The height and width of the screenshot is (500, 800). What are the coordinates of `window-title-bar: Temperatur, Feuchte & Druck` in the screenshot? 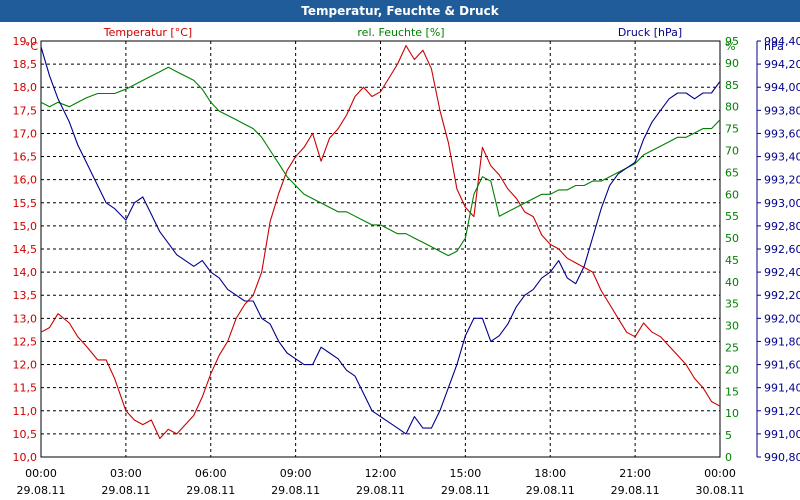 It's located at (400, 11).